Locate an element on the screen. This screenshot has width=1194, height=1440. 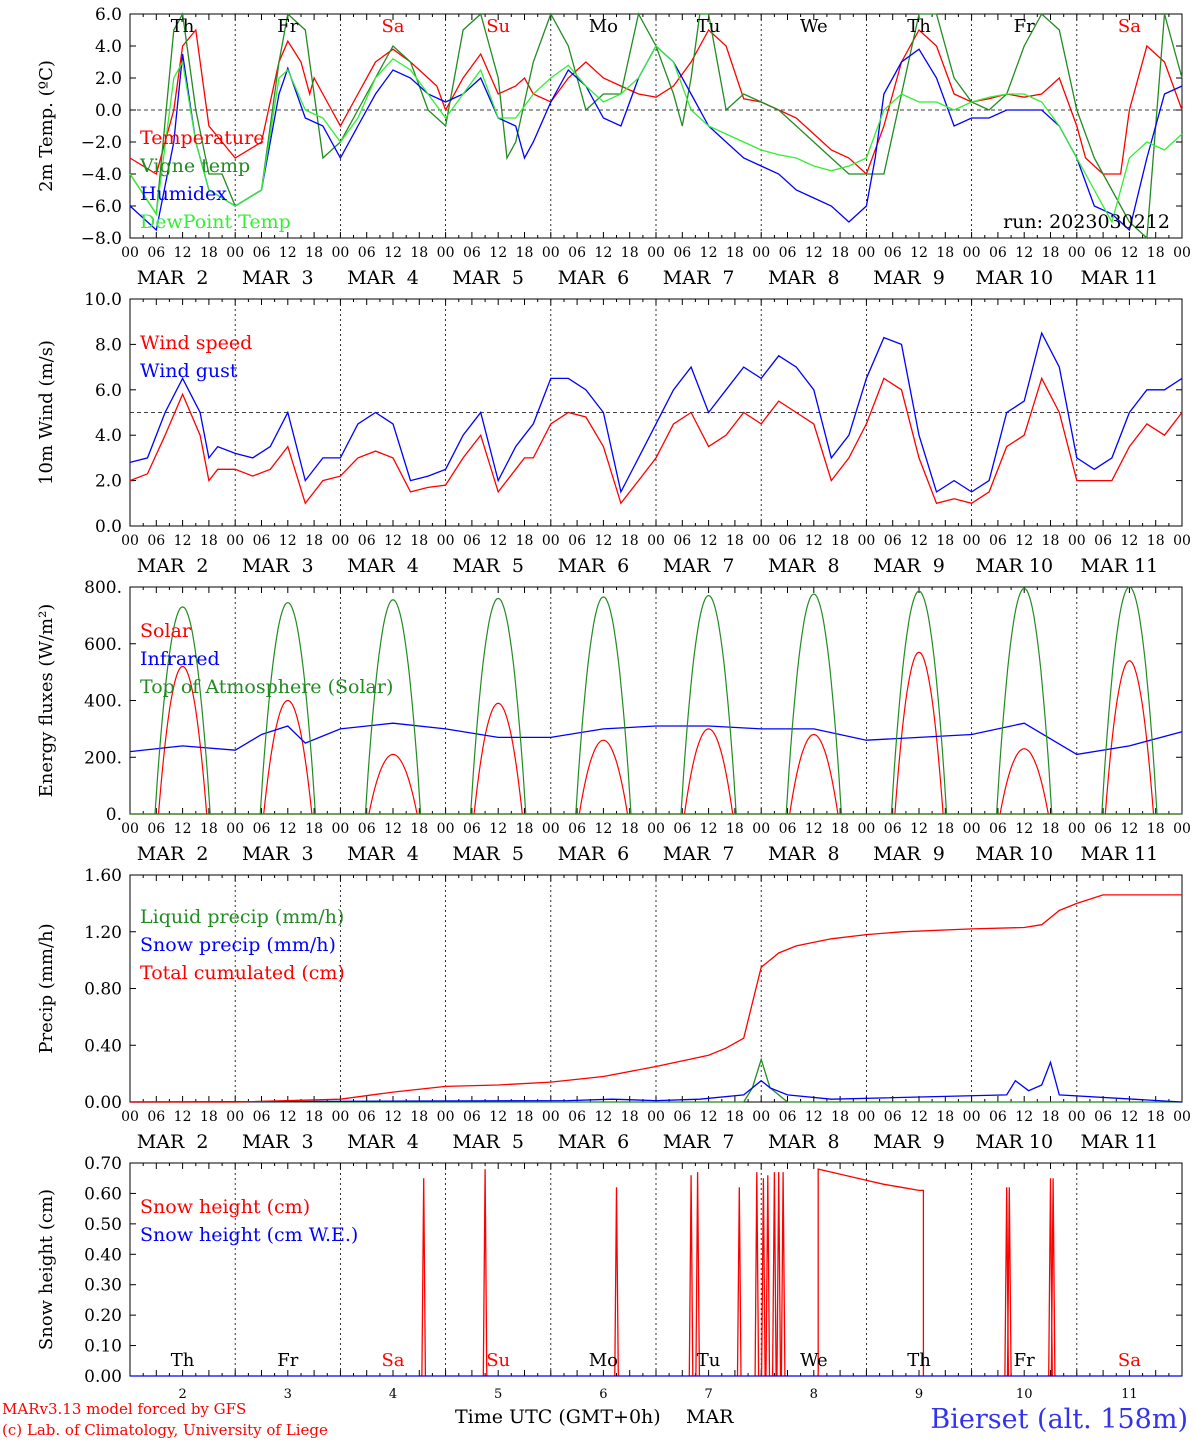
x-day-label: MAR 9 is located at coordinates (909, 854).